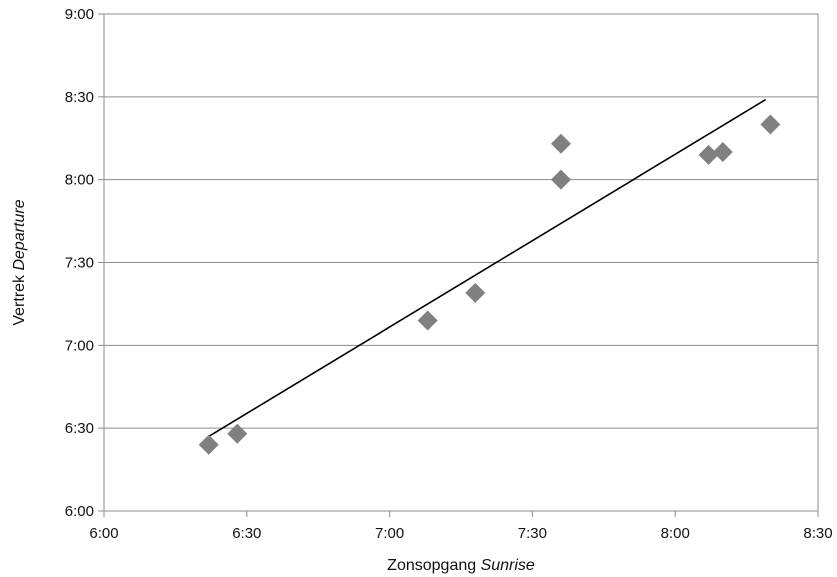 The height and width of the screenshot is (577, 837). What do you see at coordinates (817, 533) in the screenshot?
I see `x-tick-label: 8:30` at bounding box center [817, 533].